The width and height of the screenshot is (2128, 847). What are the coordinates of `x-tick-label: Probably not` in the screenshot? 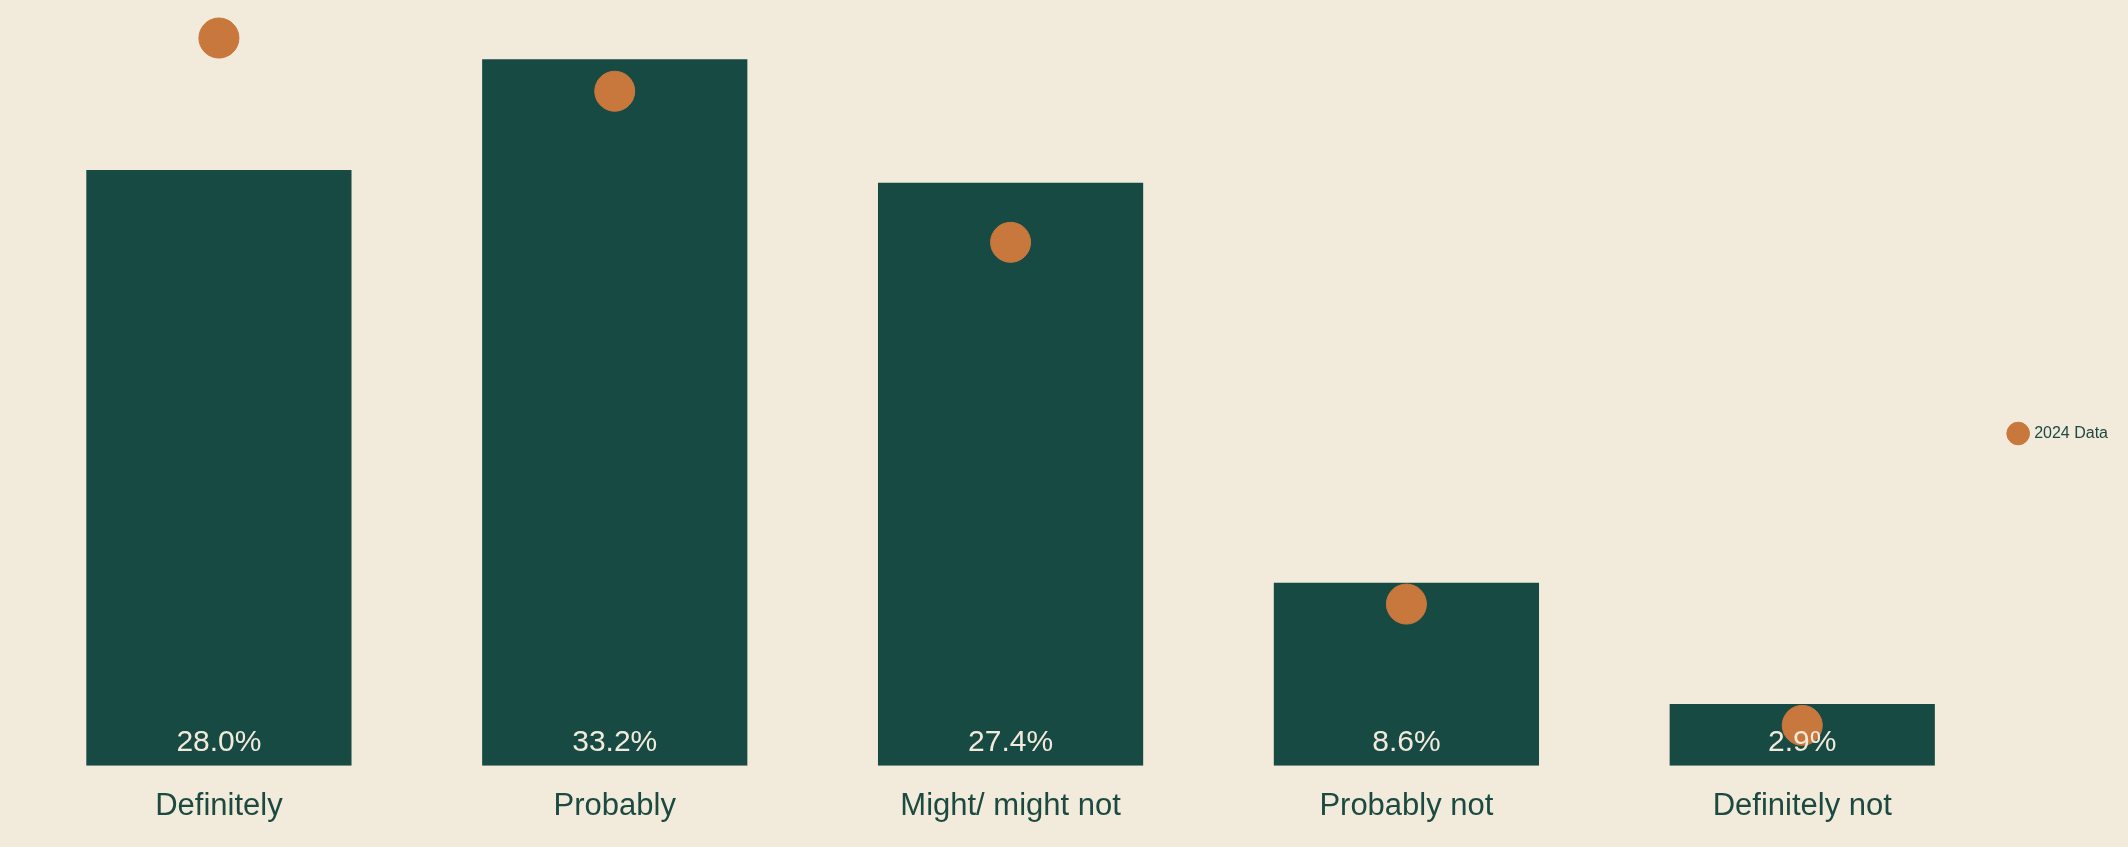 It's located at (1406, 804).